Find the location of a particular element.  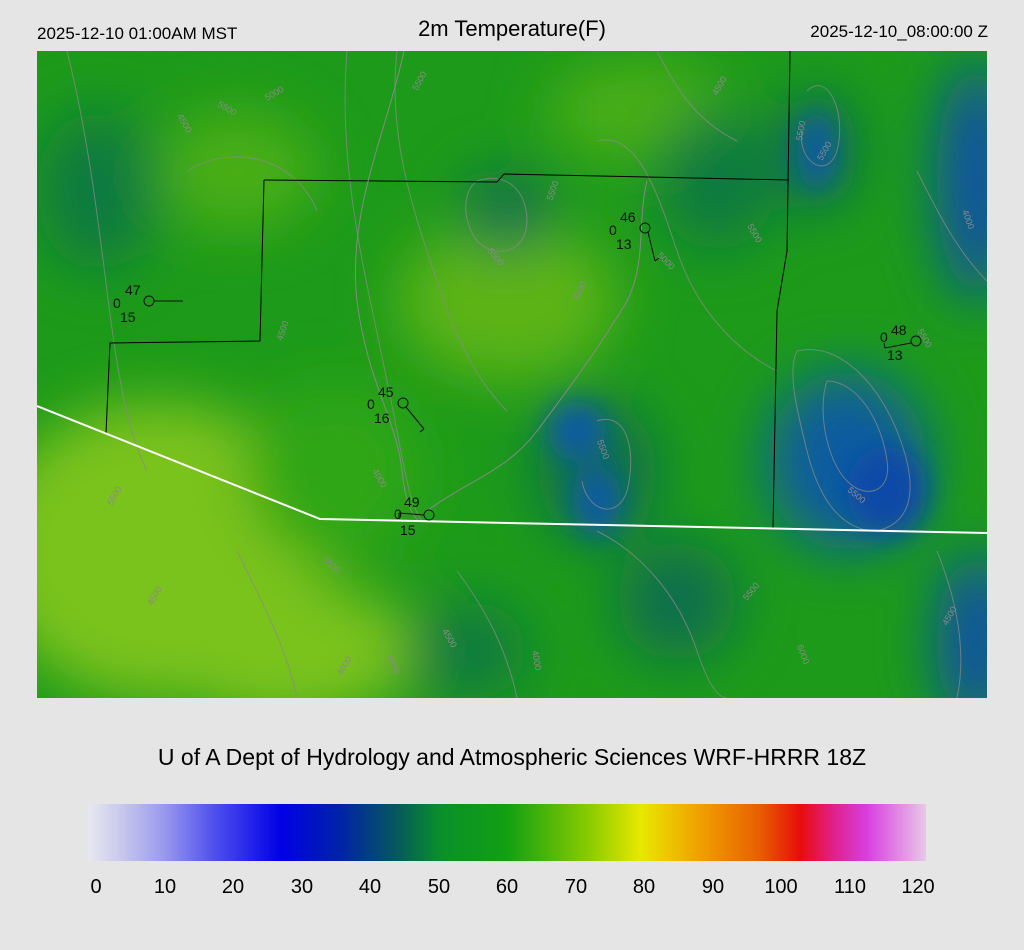

station-temp: 45 is located at coordinates (386, 392).